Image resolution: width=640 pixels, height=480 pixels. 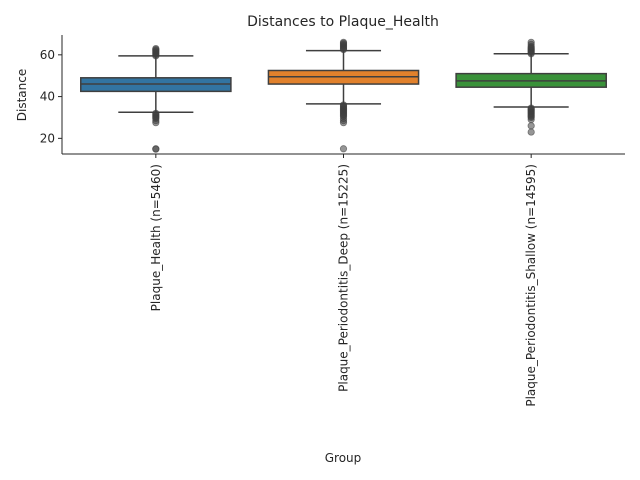 I want to click on y-tick-label: 60, so click(x=47, y=55).